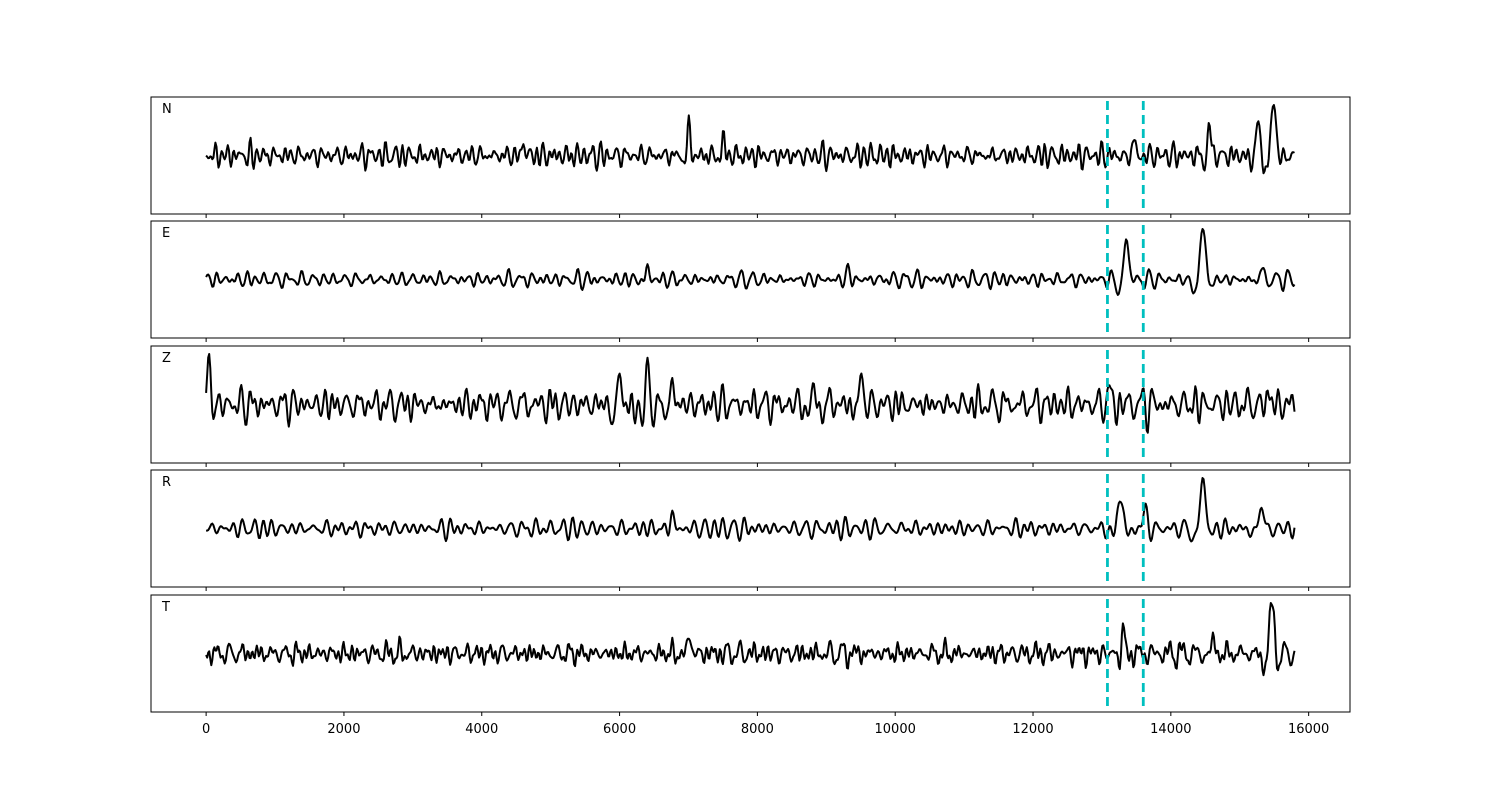 This screenshot has width=1500, height=800. I want to click on panel-frame-e, so click(750, 279).